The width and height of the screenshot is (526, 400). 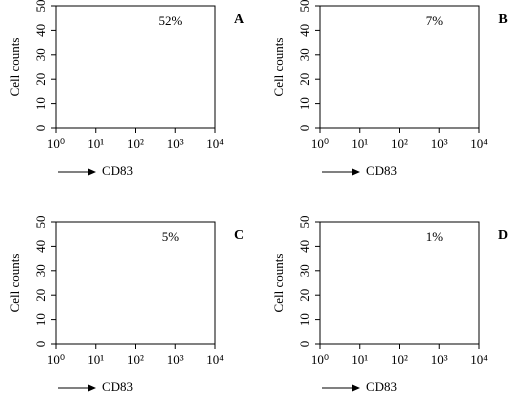 What do you see at coordinates (502, 19) in the screenshot?
I see `panel-letter: B` at bounding box center [502, 19].